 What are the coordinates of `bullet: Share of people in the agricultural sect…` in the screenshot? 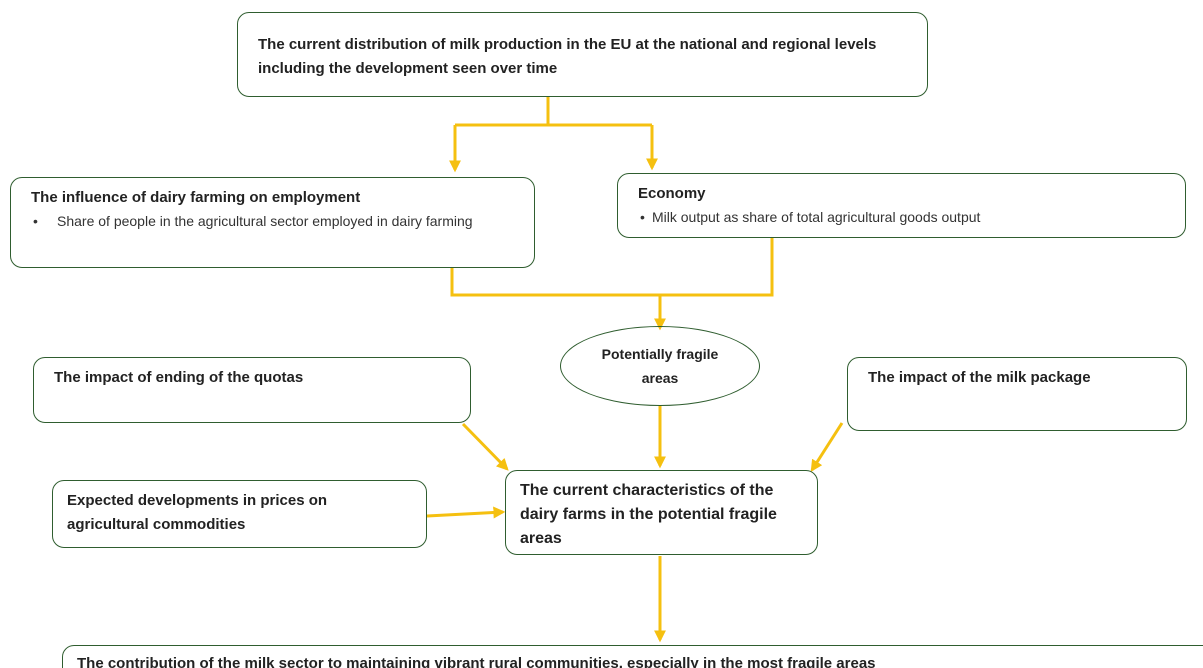 It's located at (272, 221).